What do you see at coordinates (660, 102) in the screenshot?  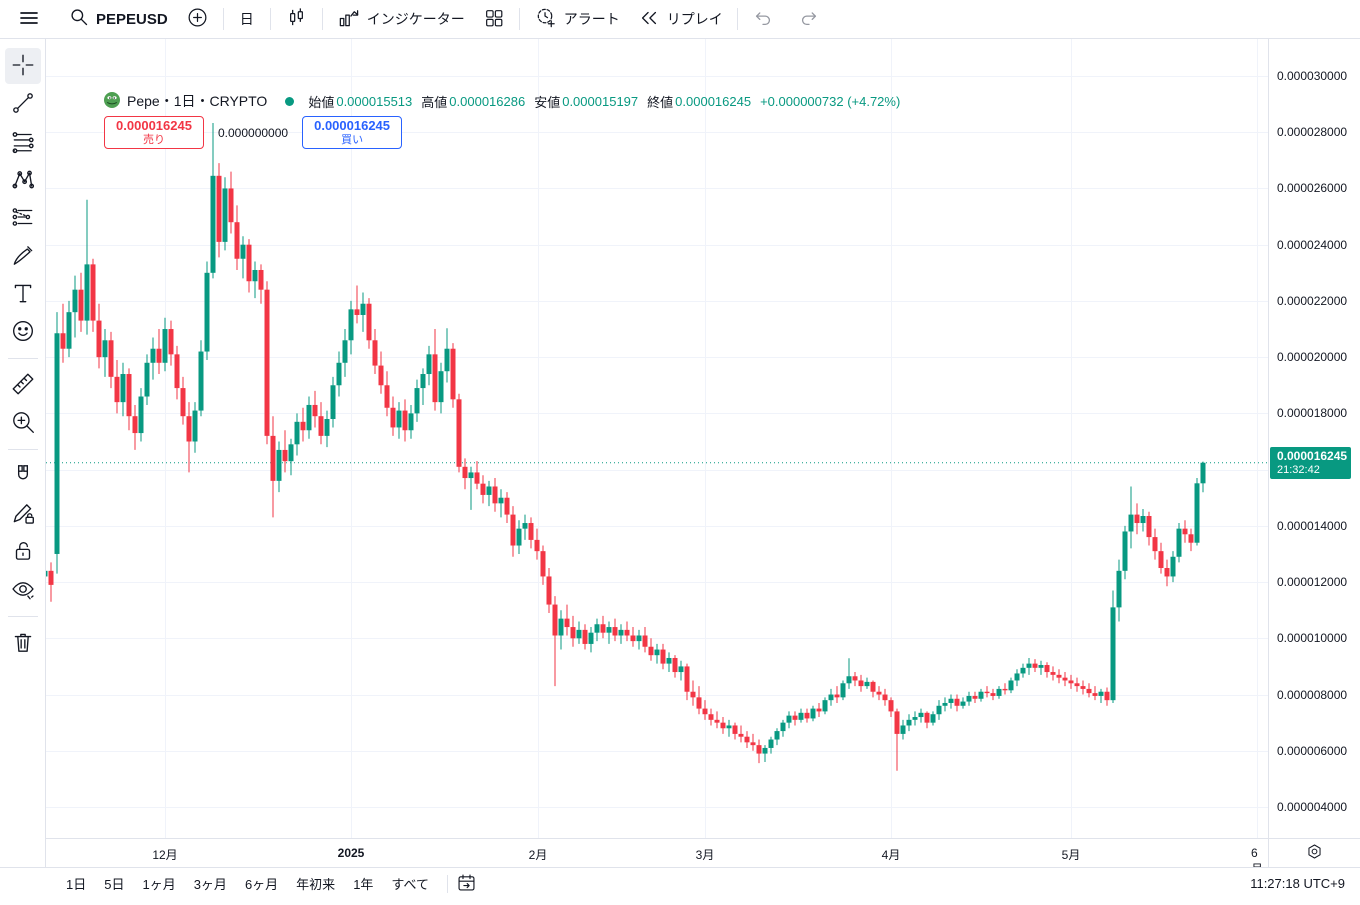 I see `close-label: 終値` at bounding box center [660, 102].